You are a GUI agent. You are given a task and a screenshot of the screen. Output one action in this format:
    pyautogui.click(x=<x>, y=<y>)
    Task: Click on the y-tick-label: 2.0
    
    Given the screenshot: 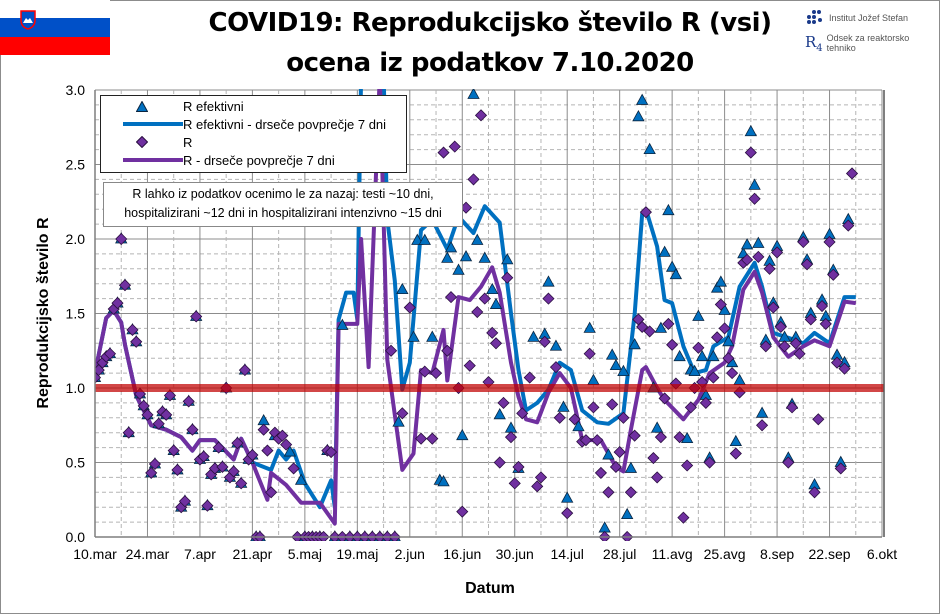 What is the action you would take?
    pyautogui.click(x=76, y=239)
    